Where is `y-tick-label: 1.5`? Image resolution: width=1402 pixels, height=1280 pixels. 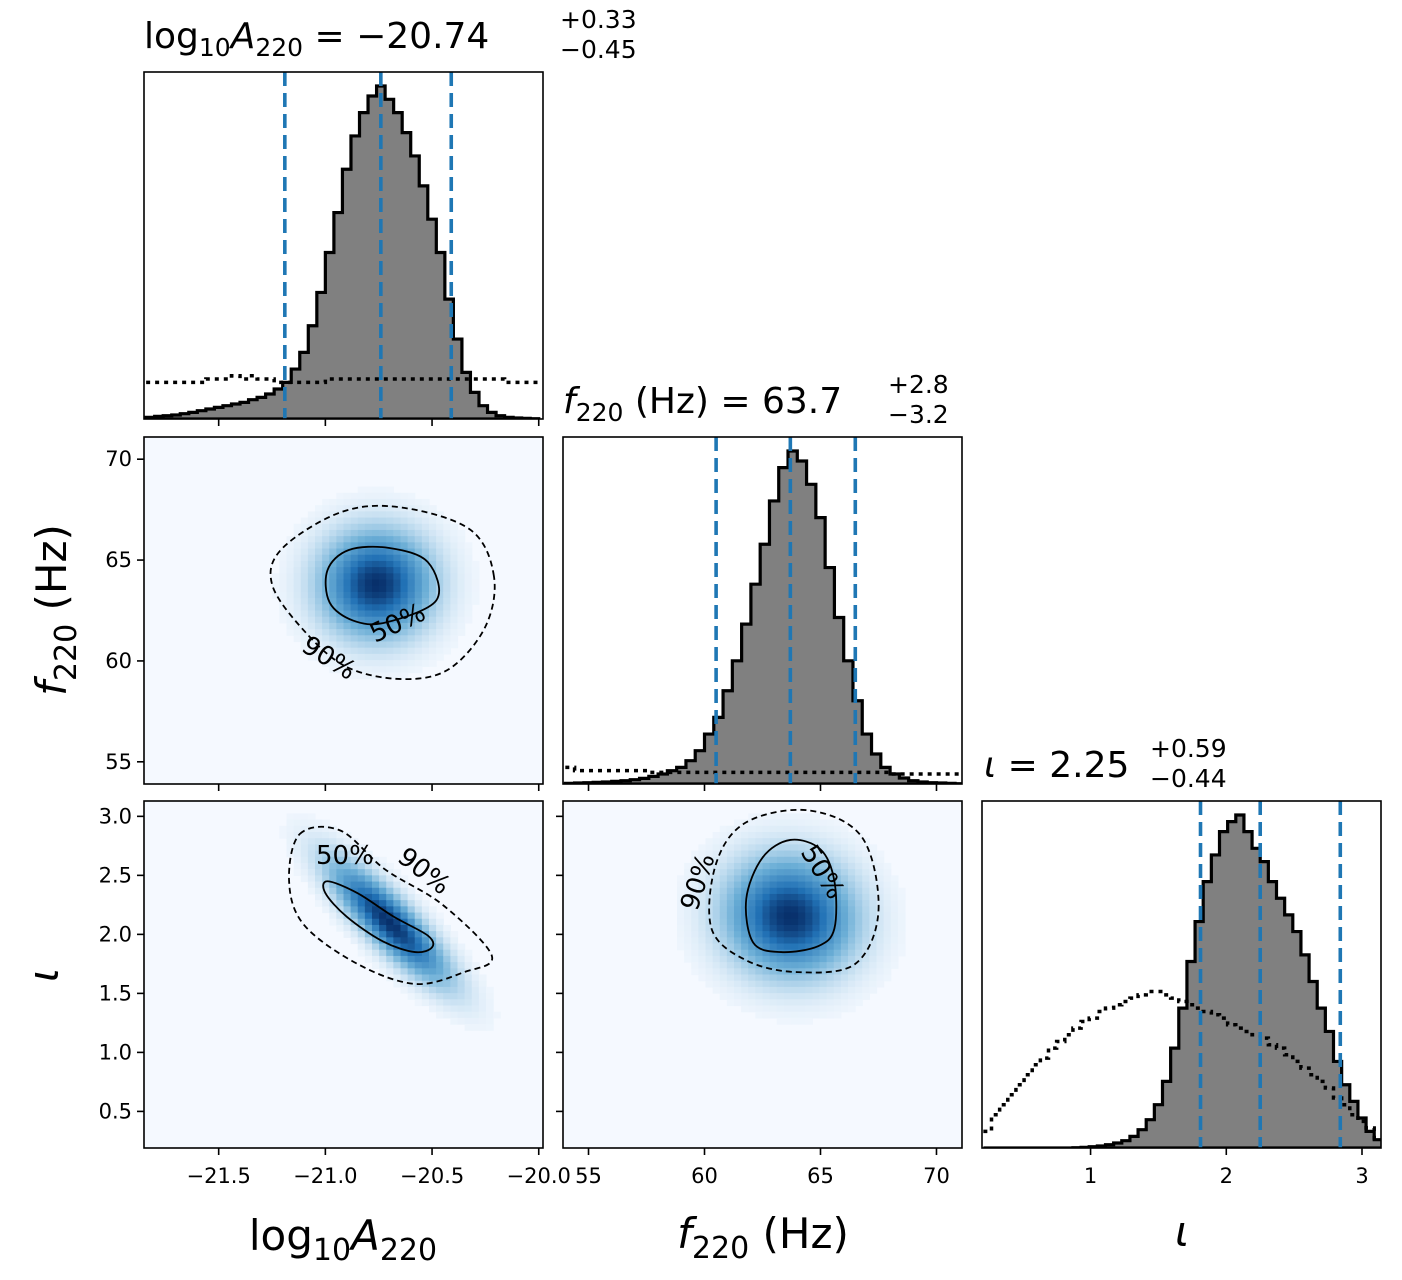
y-tick-label: 1.5 is located at coordinates (115, 993).